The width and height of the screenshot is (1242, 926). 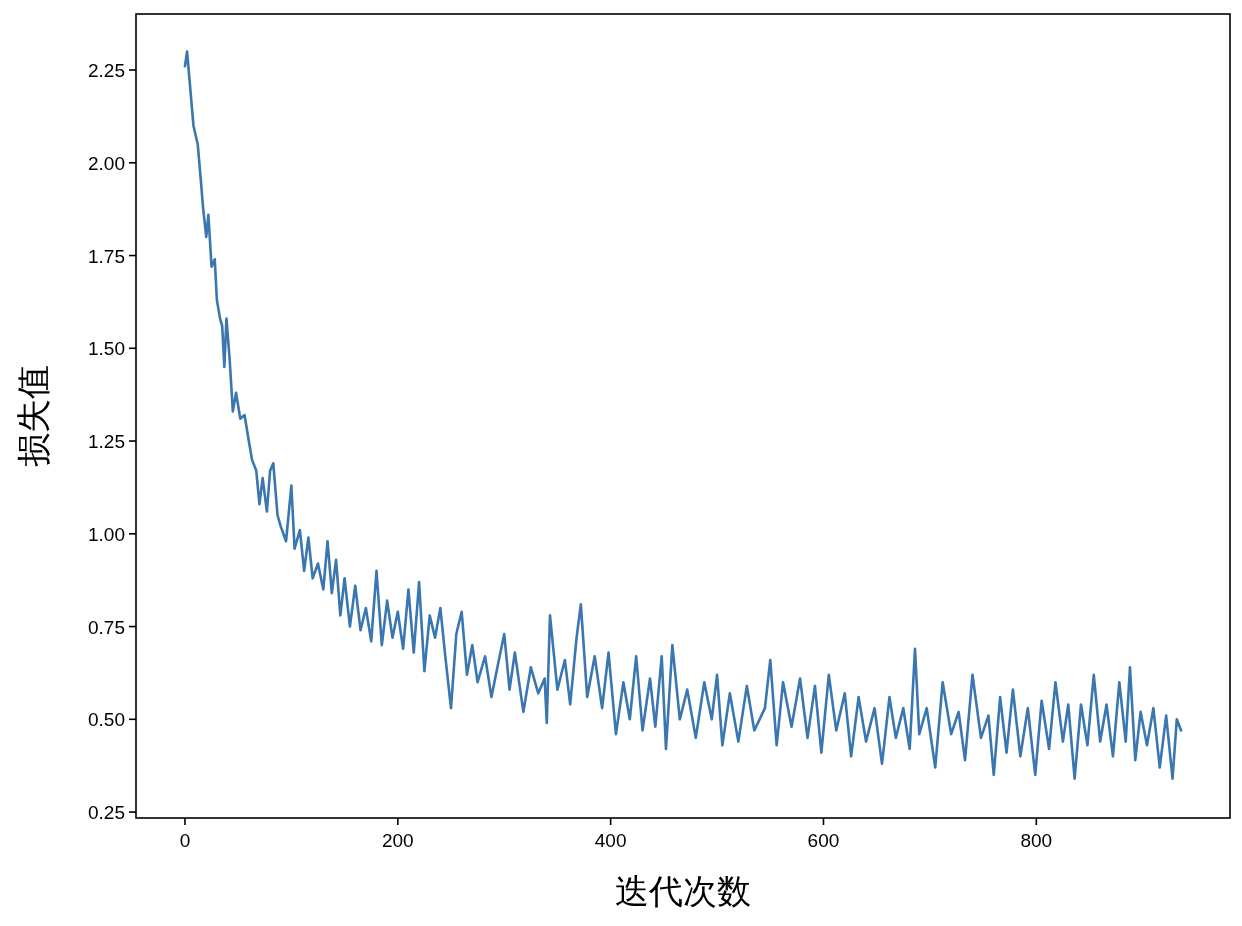 I want to click on y-tick-label: 1.00, so click(x=106, y=534).